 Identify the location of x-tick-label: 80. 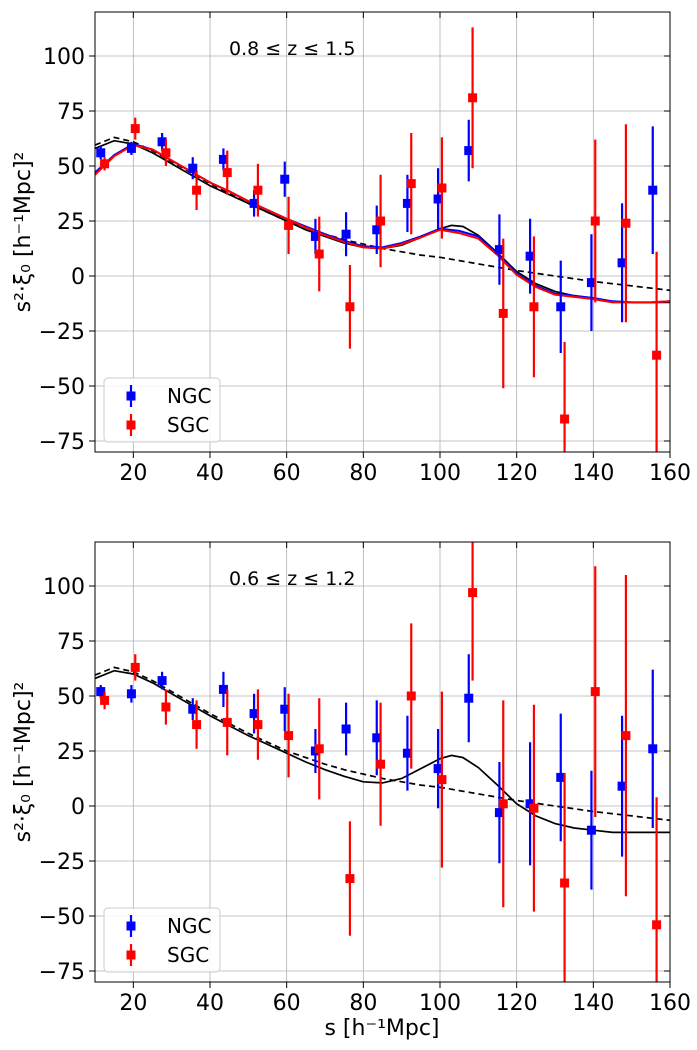
(363, 1003).